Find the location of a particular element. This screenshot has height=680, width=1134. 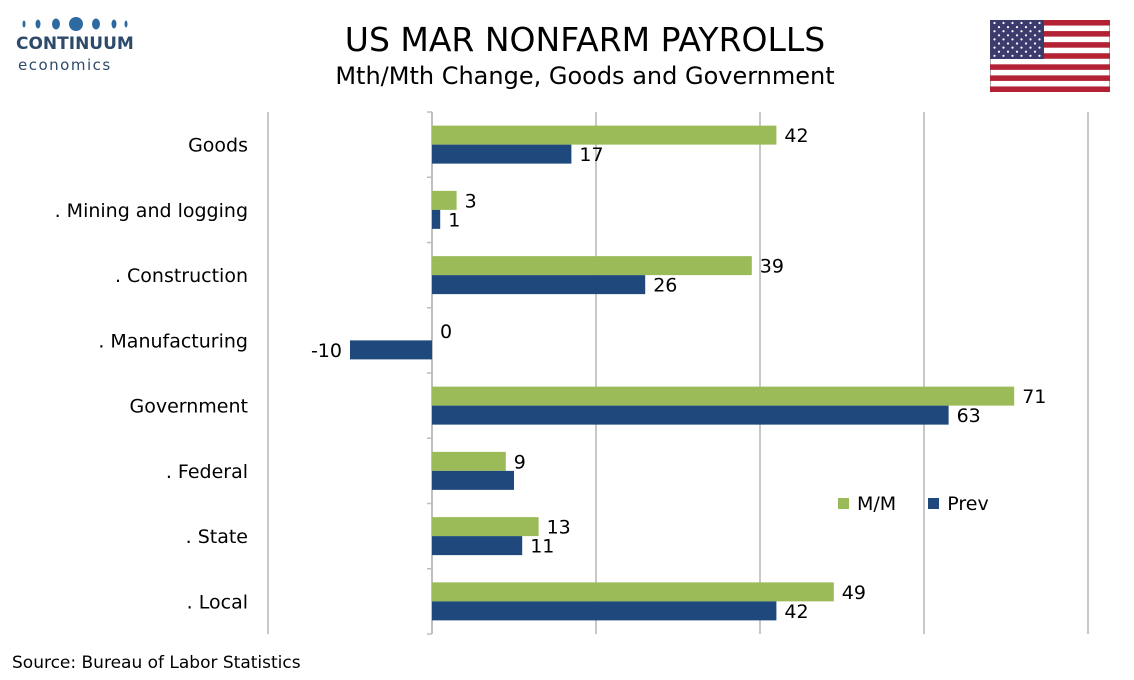

us-flag-icon is located at coordinates (1050, 56).